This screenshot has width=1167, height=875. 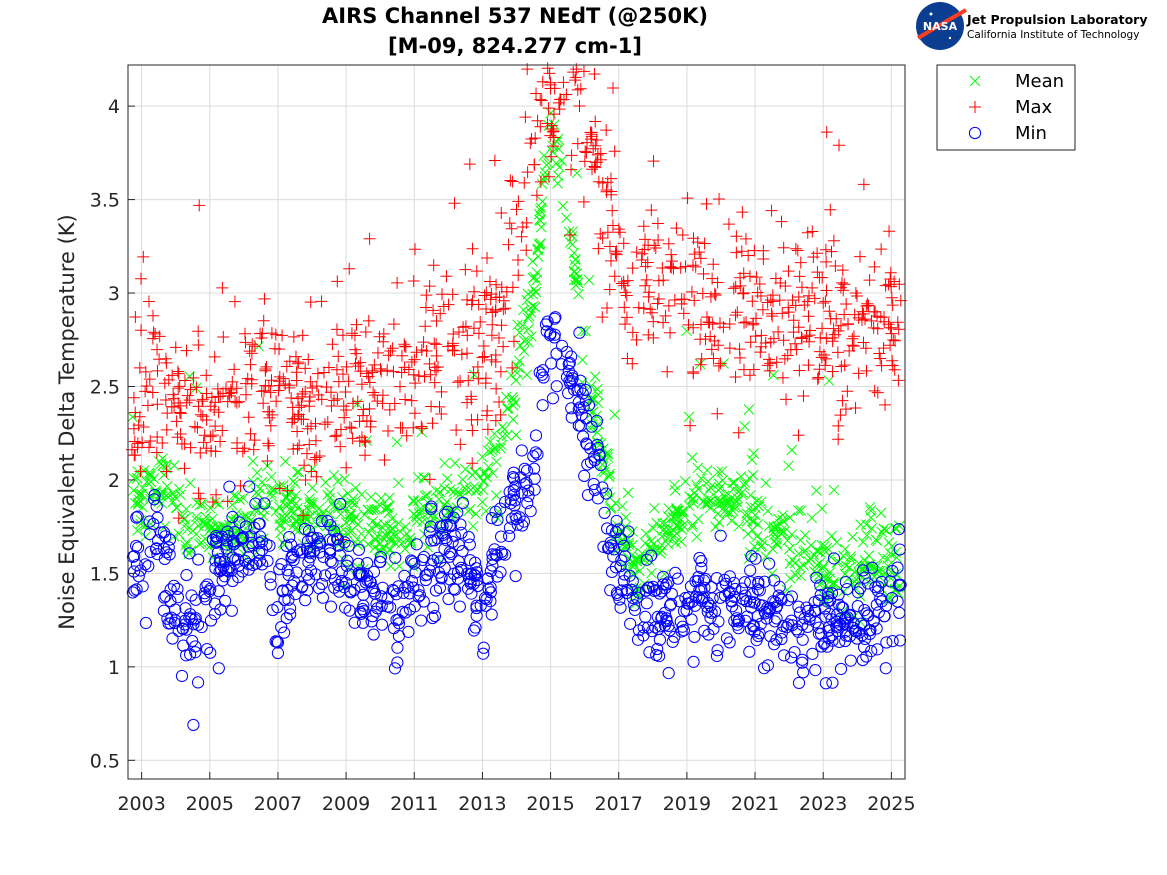 What do you see at coordinates (975, 133) in the screenshot?
I see `legend-marker-min` at bounding box center [975, 133].